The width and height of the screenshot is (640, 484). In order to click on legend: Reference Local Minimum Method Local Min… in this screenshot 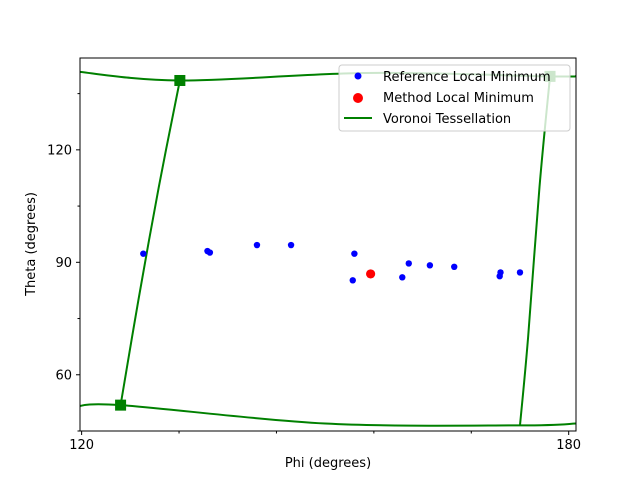, I will do `click(454, 98)`.